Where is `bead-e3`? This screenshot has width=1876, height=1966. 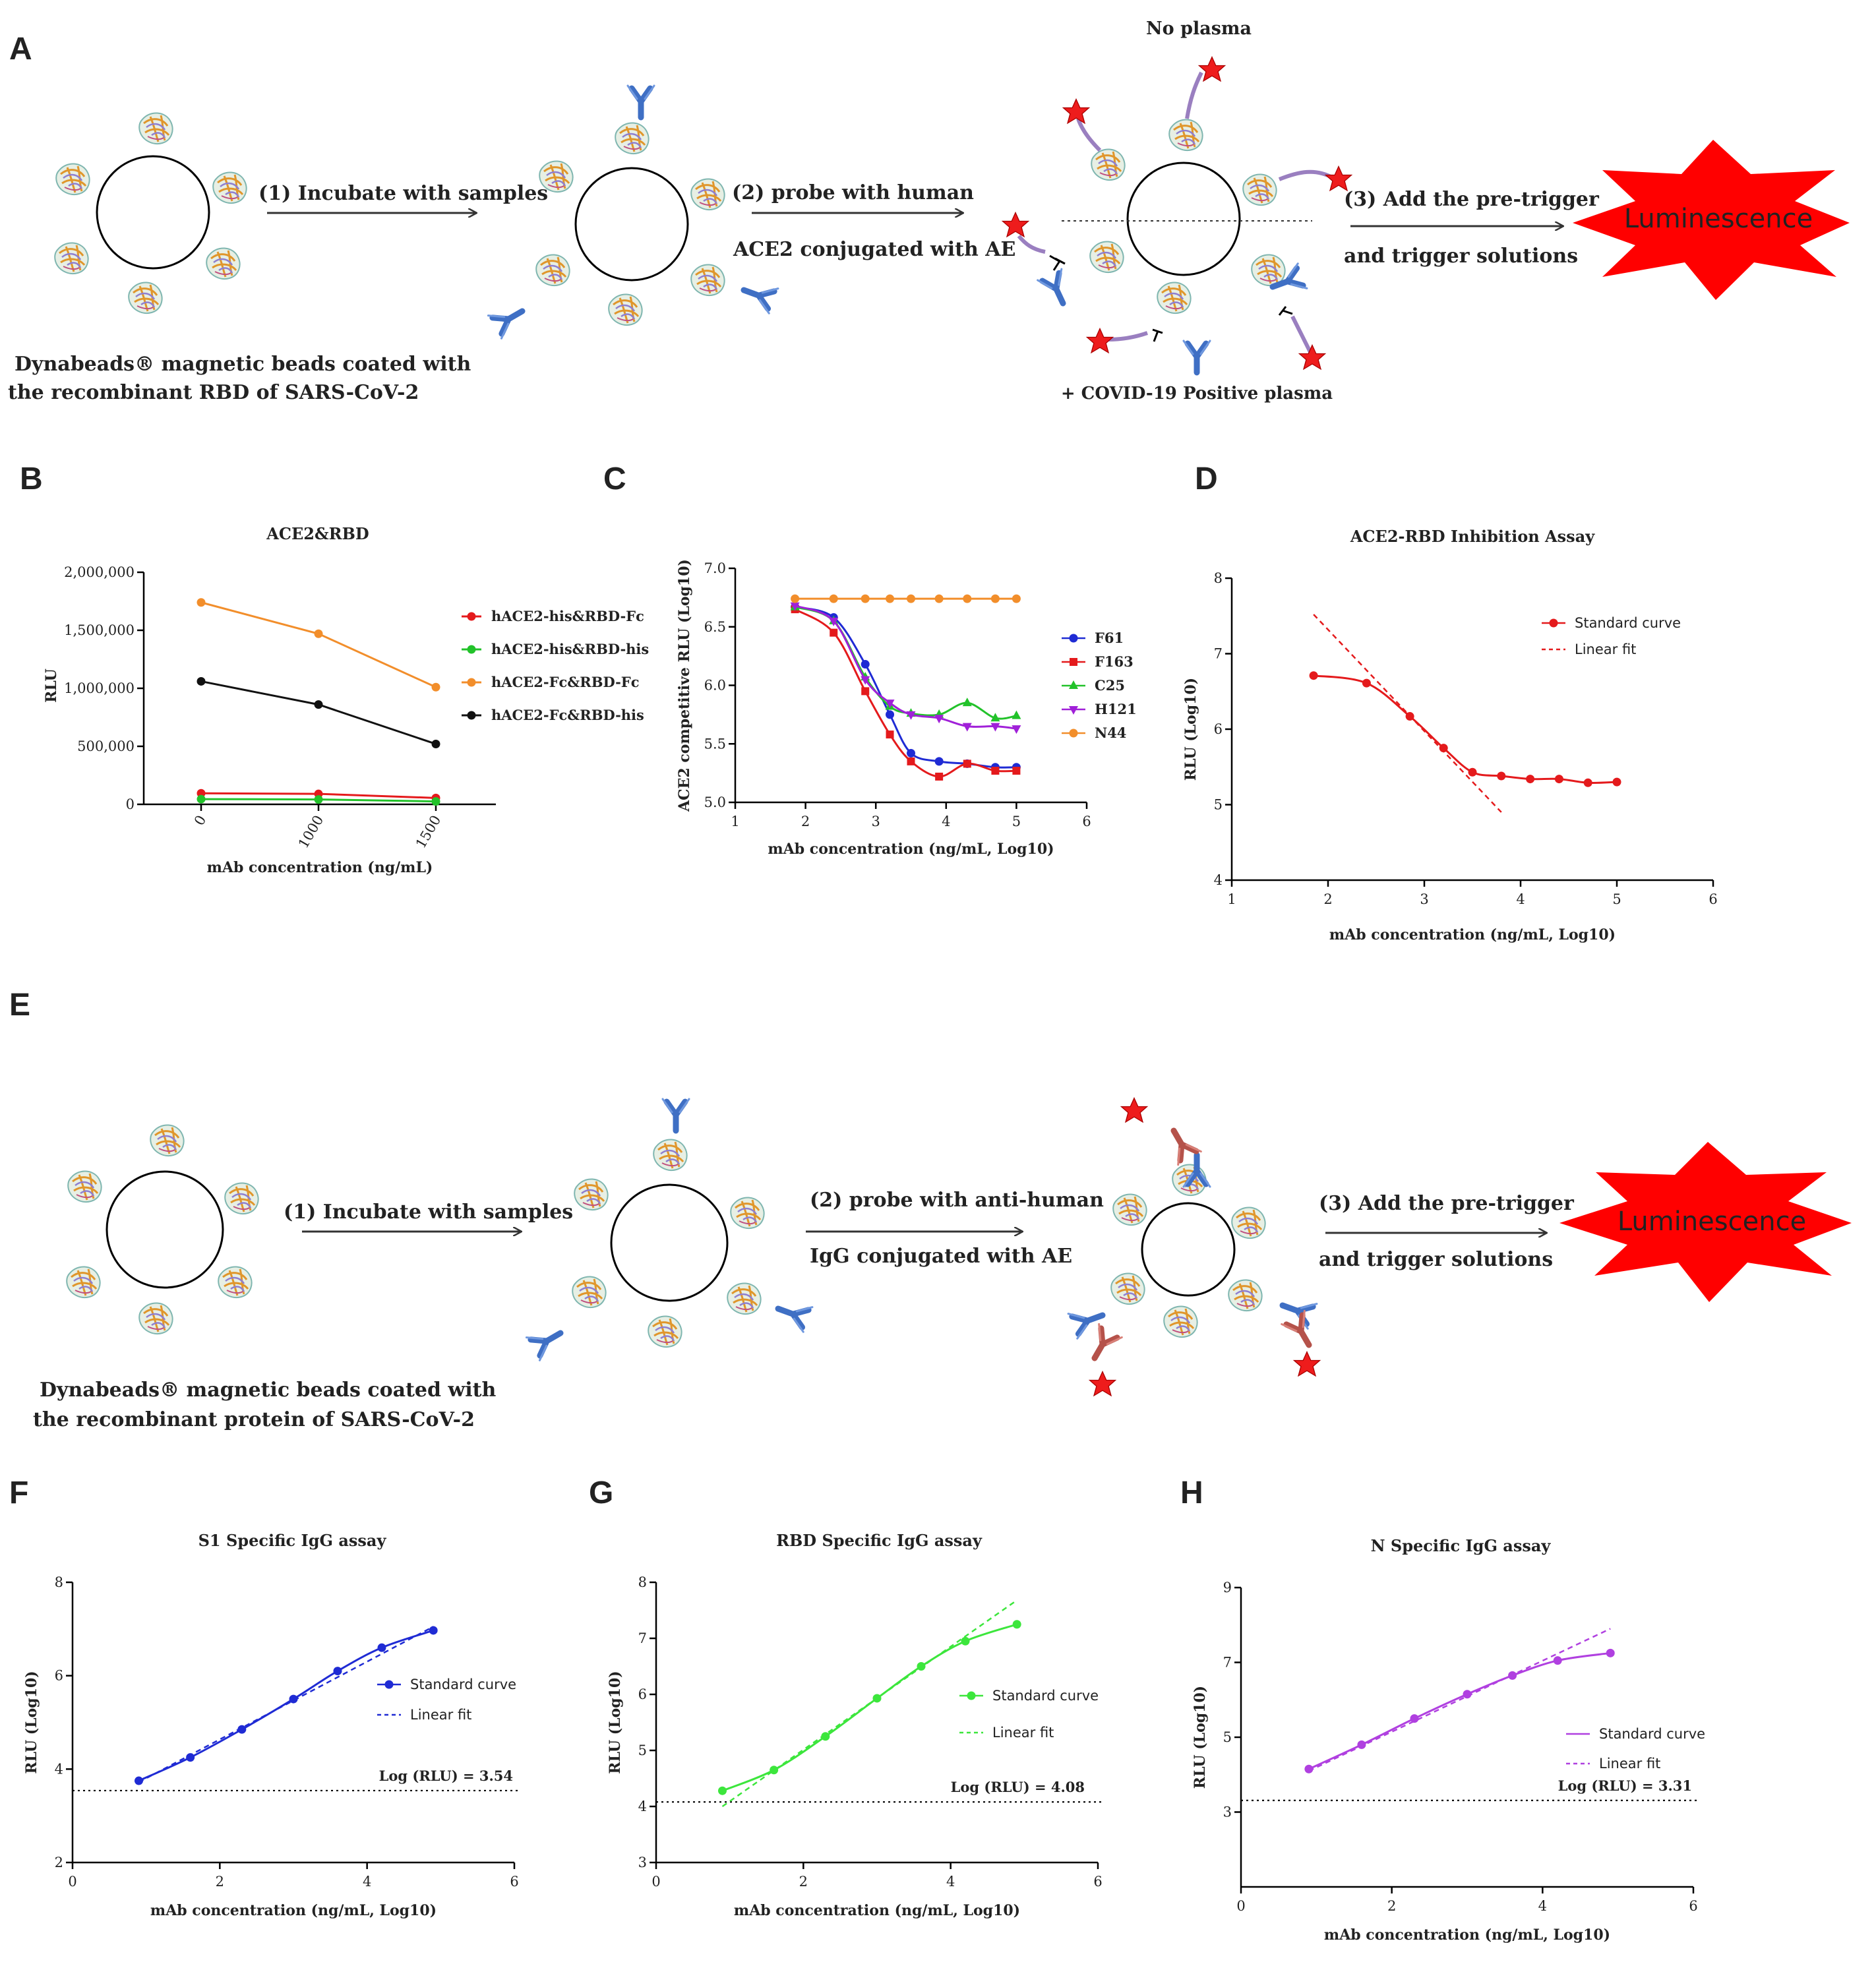
bead-e3 is located at coordinates (1194, 1246).